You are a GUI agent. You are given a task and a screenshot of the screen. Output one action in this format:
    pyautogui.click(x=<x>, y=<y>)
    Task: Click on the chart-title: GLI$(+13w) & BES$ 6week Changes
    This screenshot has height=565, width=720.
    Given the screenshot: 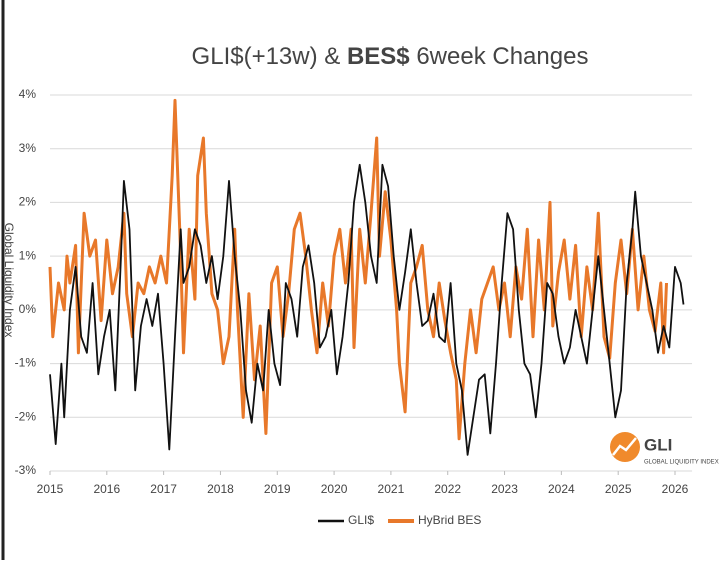 What is the action you would take?
    pyautogui.click(x=390, y=56)
    